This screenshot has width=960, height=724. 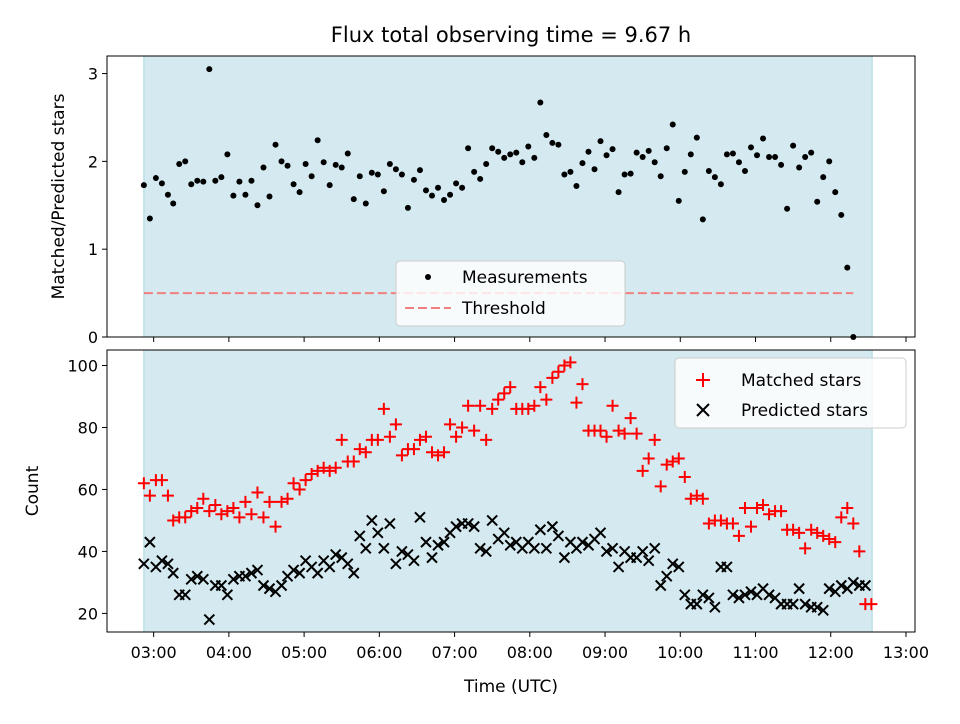 What do you see at coordinates (831, 652) in the screenshot?
I see `x-tick-label: 12:00` at bounding box center [831, 652].